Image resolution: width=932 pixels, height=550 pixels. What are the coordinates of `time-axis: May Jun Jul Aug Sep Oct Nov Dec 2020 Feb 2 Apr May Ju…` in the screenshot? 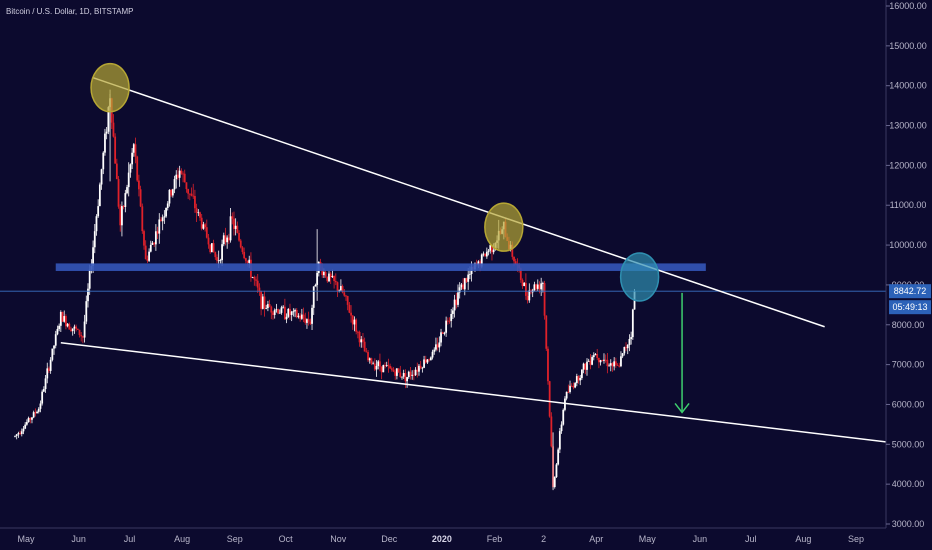 It's located at (440, 539).